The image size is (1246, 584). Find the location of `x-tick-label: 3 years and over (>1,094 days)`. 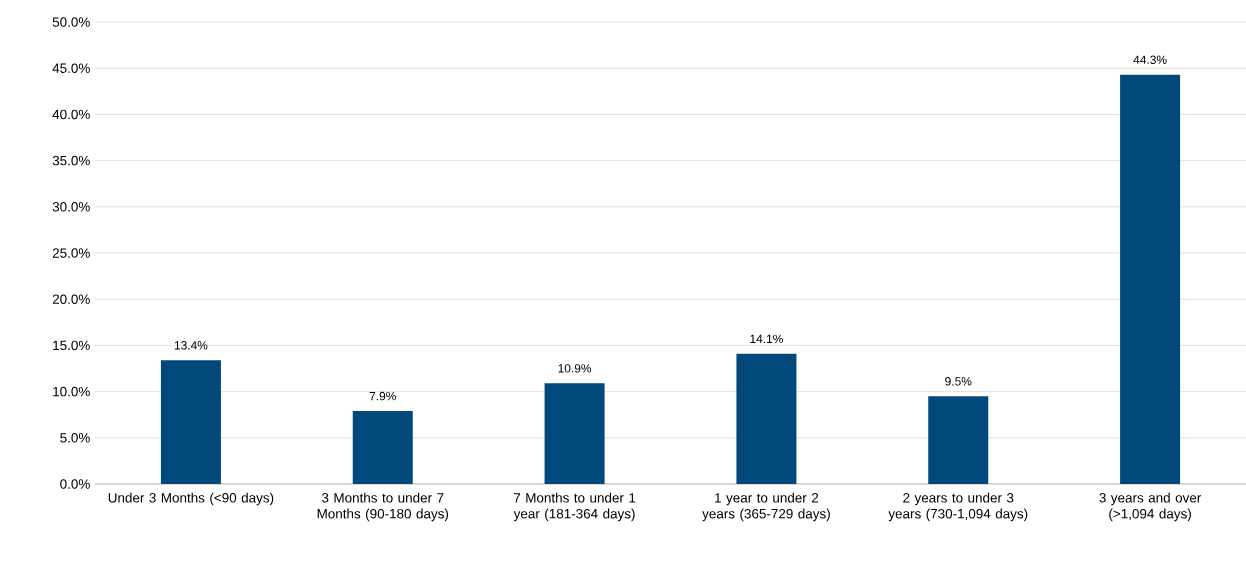

x-tick-label: 3 years and over (>1,094 days) is located at coordinates (1150, 507).